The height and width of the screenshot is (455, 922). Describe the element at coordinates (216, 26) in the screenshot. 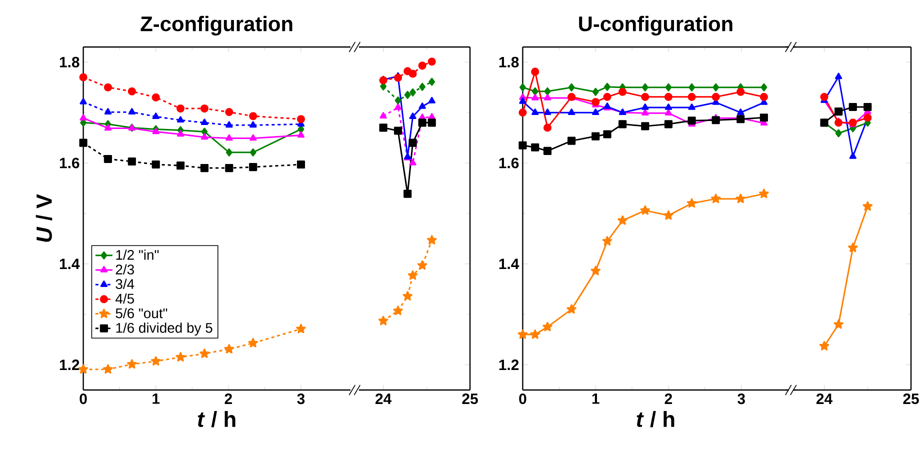

I see `chart-title: Z-configuration` at that location.